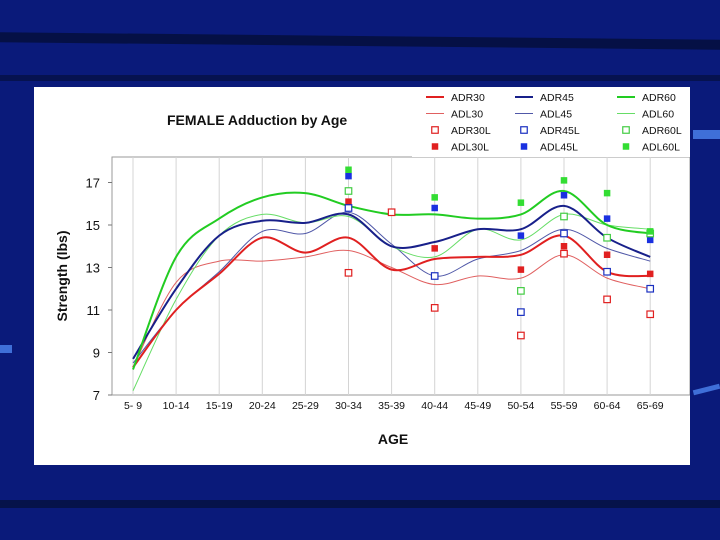  What do you see at coordinates (557, 98) in the screenshot?
I see `legend-label: ADR45` at bounding box center [557, 98].